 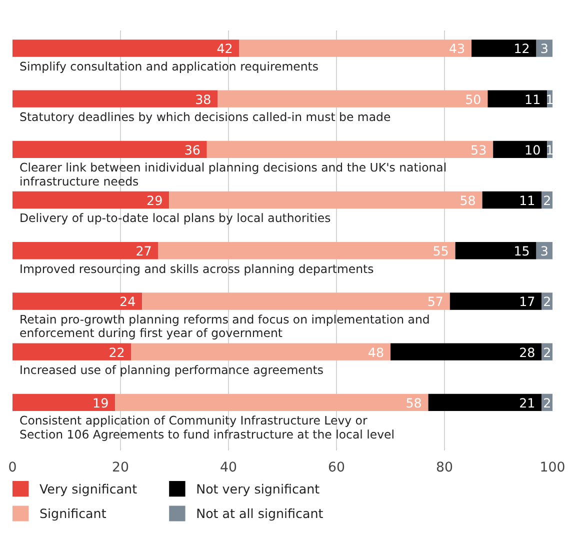 What do you see at coordinates (527, 352) in the screenshot?
I see `data-label: 28` at bounding box center [527, 352].